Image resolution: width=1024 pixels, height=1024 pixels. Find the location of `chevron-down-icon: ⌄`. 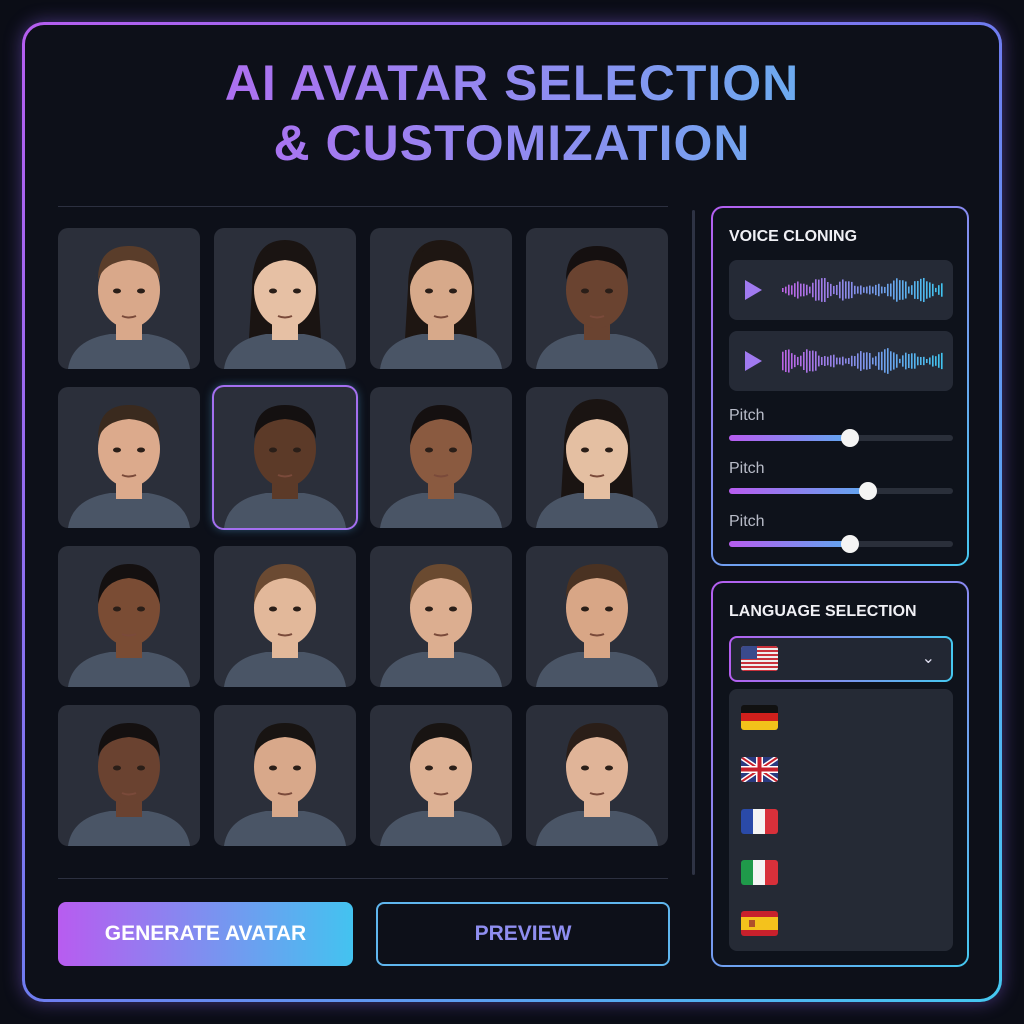

chevron-down-icon: ⌄ is located at coordinates (928, 658).